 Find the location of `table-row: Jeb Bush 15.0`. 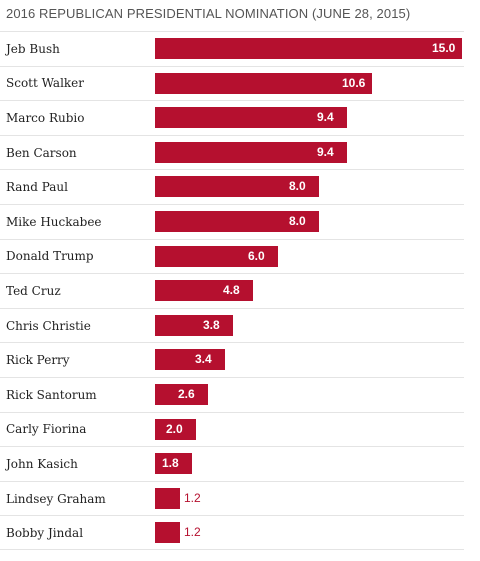

table-row: Jeb Bush 15.0 is located at coordinates (232, 48).